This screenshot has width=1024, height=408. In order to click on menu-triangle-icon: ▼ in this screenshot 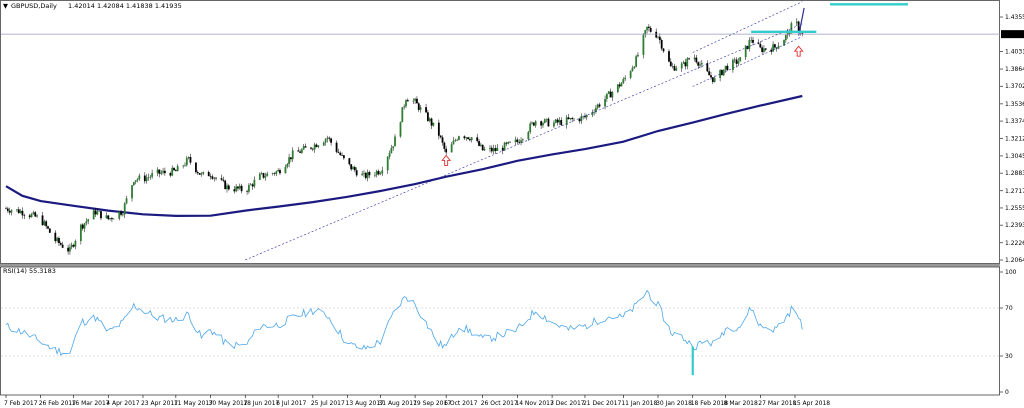, I will do `click(5, 6)`.